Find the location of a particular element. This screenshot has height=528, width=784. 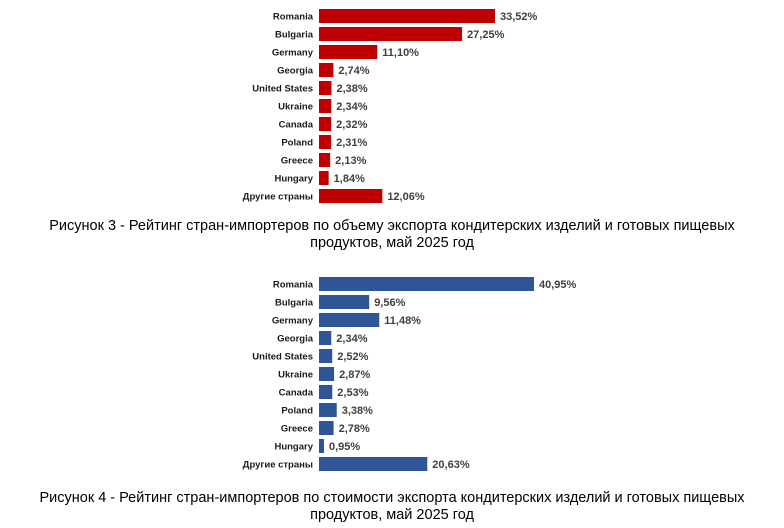

chart2-category-label: Hungary is located at coordinates (293, 447).